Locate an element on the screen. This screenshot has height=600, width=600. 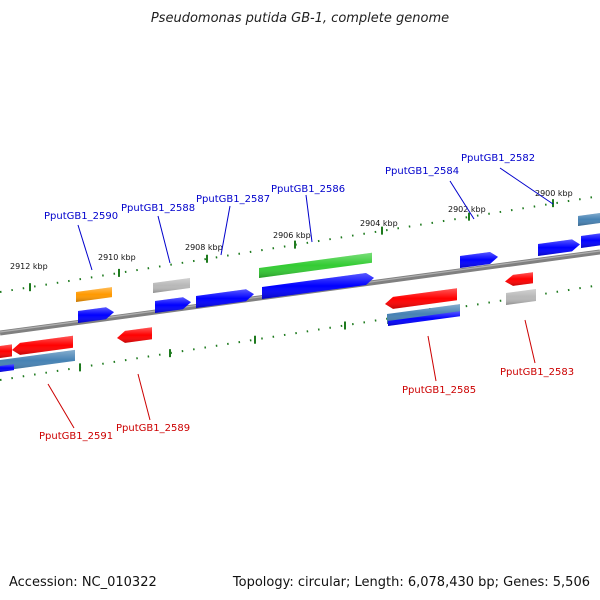
feature-2588-shading is located at coordinates (173, 305).